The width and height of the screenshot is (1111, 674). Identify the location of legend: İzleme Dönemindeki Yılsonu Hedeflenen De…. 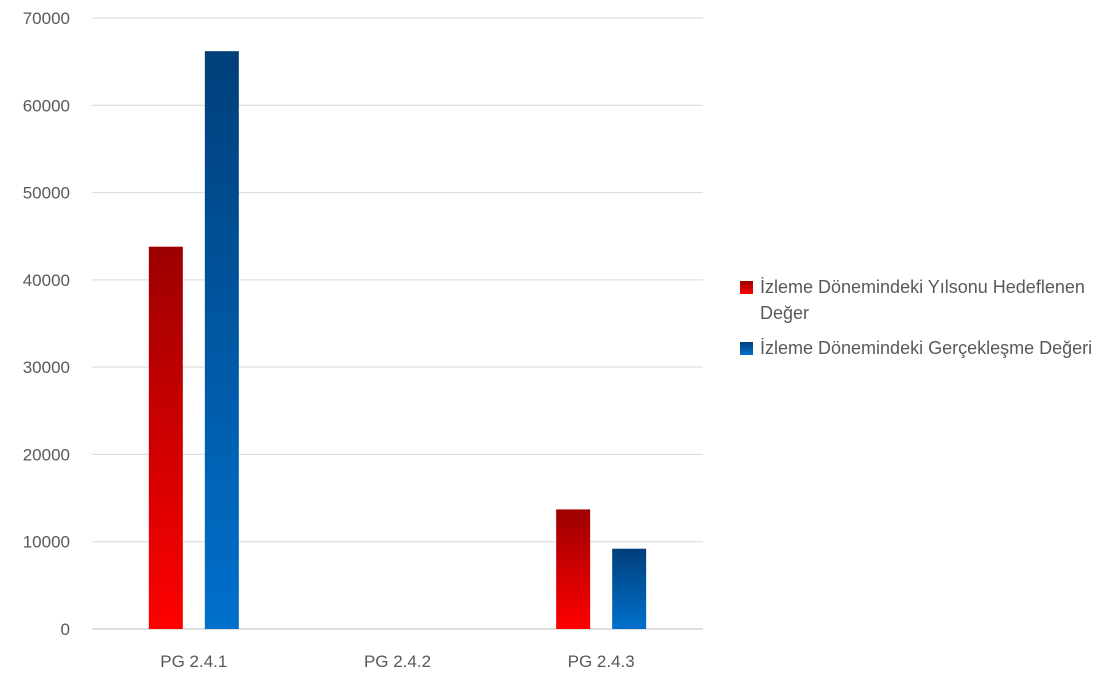
(925, 322).